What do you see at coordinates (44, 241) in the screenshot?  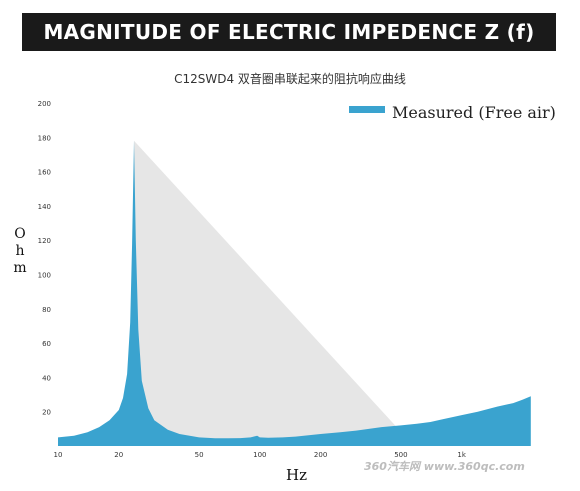 I see `y-tick-label: 120` at bounding box center [44, 241].